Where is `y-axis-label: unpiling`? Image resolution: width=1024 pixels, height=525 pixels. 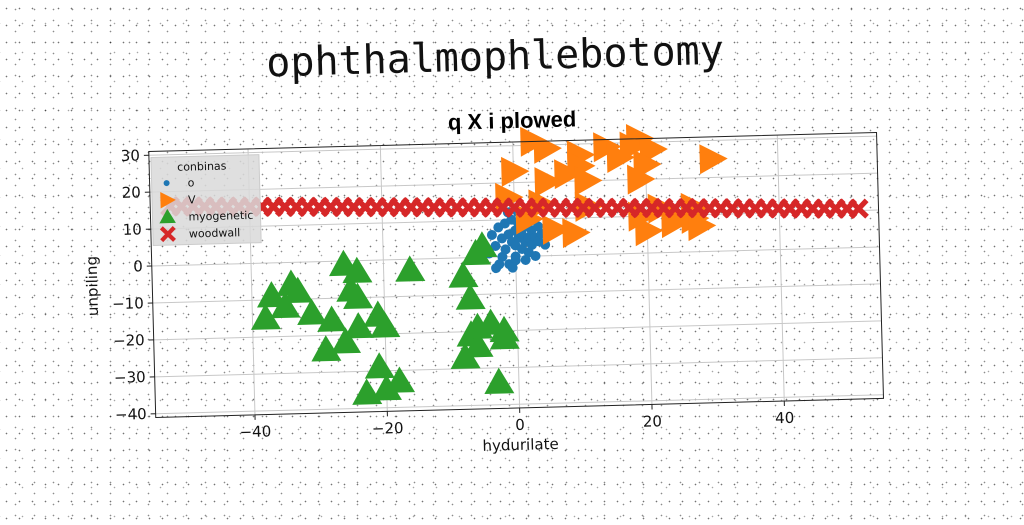 y-axis-label: unpiling is located at coordinates (92, 286).